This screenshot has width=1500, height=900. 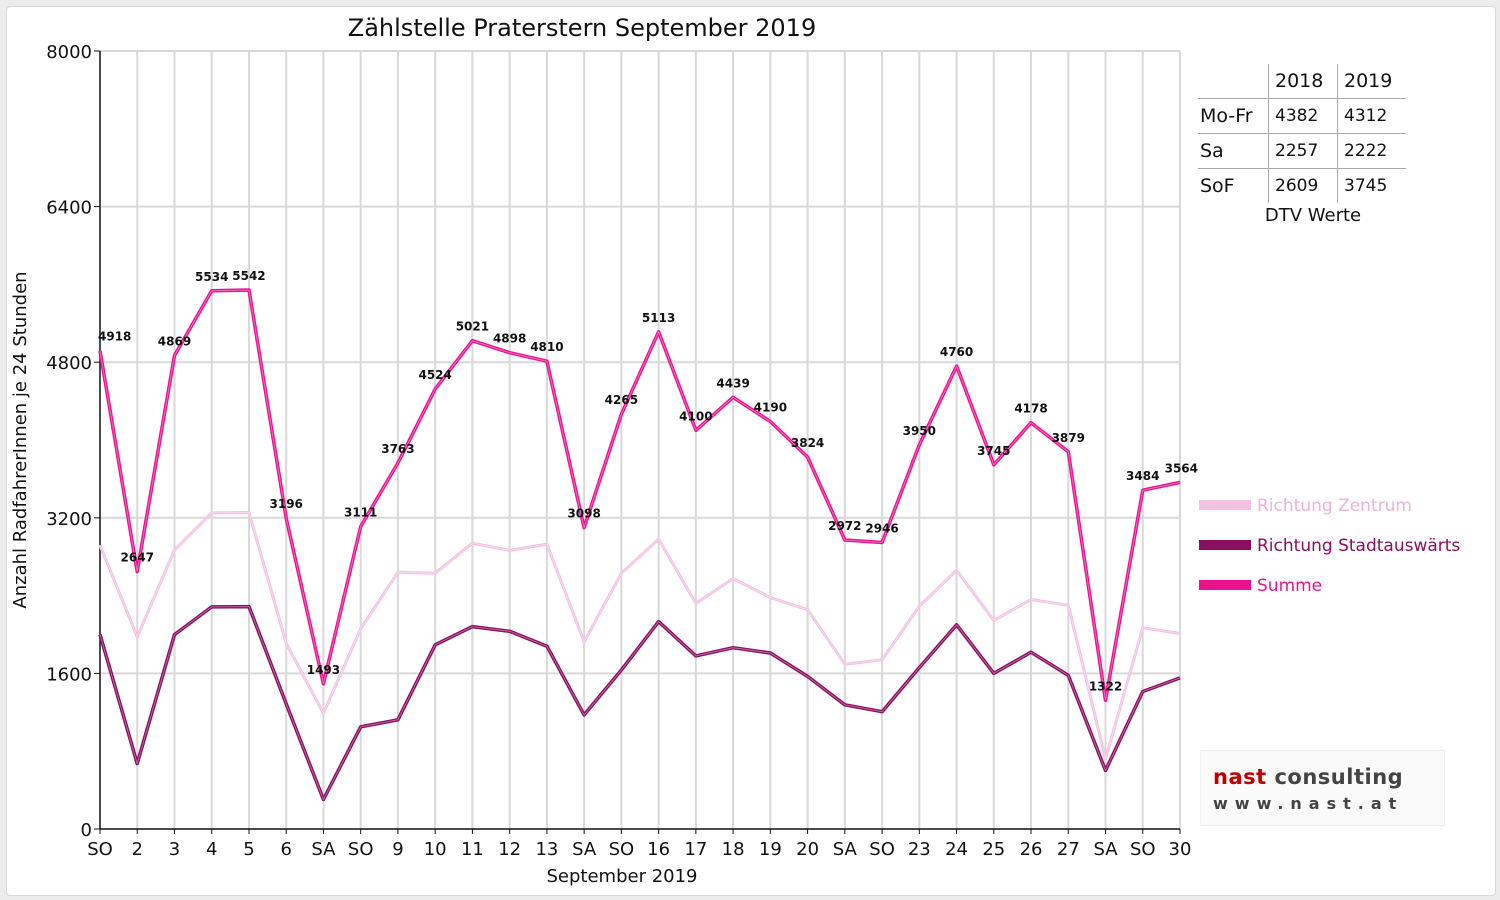 What do you see at coordinates (695, 849) in the screenshot?
I see `x-tick-label: 17` at bounding box center [695, 849].